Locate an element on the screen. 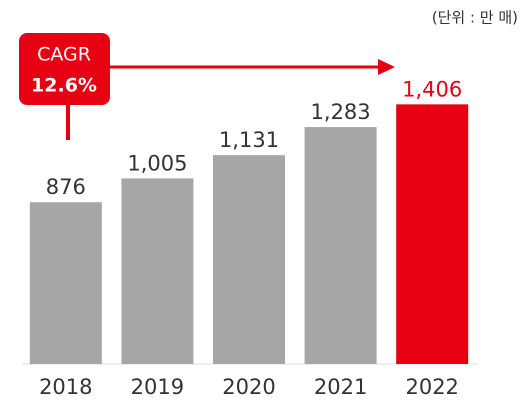 This screenshot has width=527, height=404. value-label: 1,005 is located at coordinates (157, 163).